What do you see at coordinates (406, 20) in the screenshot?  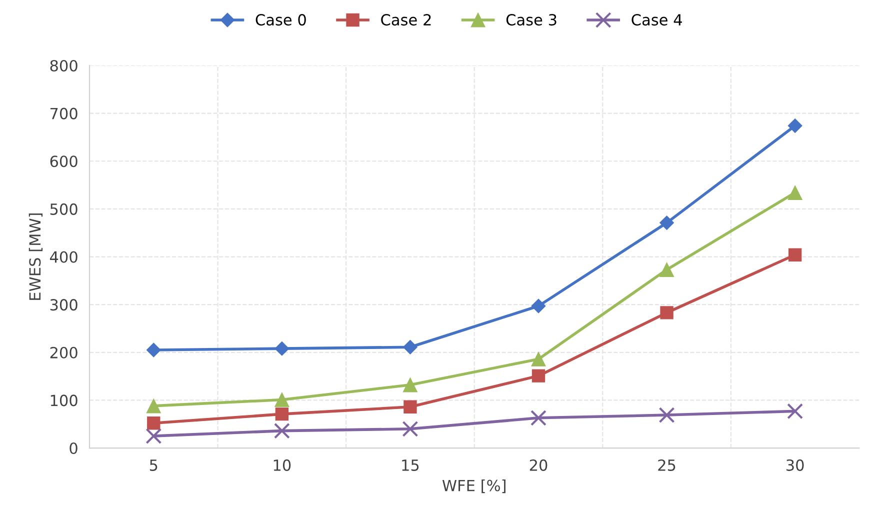 I see `legend-label: Case 2` at bounding box center [406, 20].